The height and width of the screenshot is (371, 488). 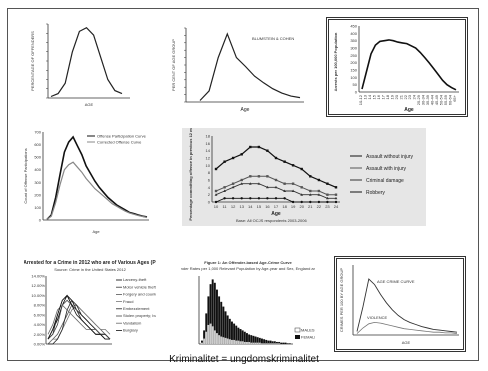 What do you see at coordinates (90, 269) in the screenshot?
I see `chart-6-subtitle: Source: Crime in the United States 2012` at bounding box center [90, 269].